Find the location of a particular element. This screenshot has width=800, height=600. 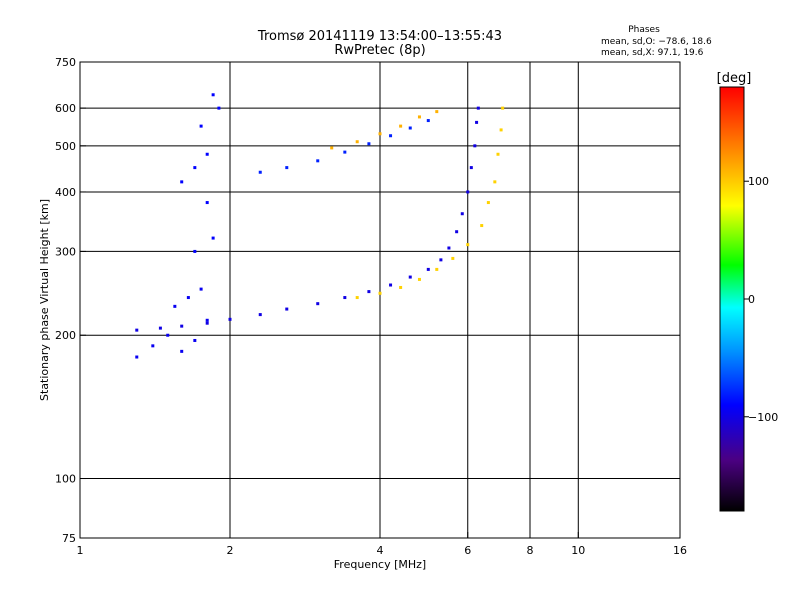

phases-line-x: mean, sd,X: 97.1, 19.6 is located at coordinates (652, 53).